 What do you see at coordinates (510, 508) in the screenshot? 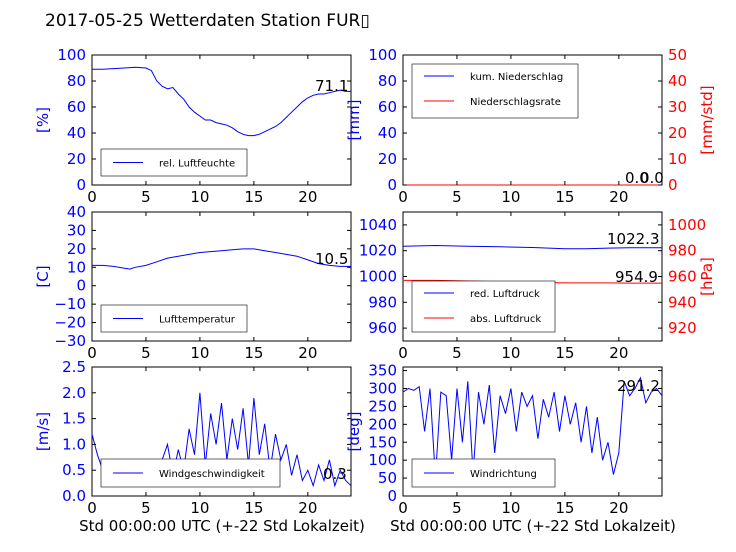
I see `winddirection-xtick-label: 10` at bounding box center [510, 508].